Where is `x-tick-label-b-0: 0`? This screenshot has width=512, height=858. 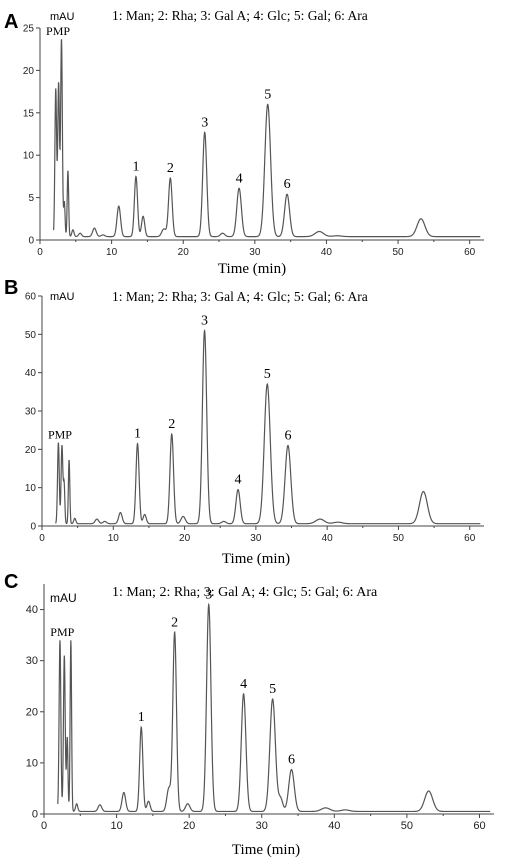
x-tick-label-b-0: 0 is located at coordinates (42, 538).